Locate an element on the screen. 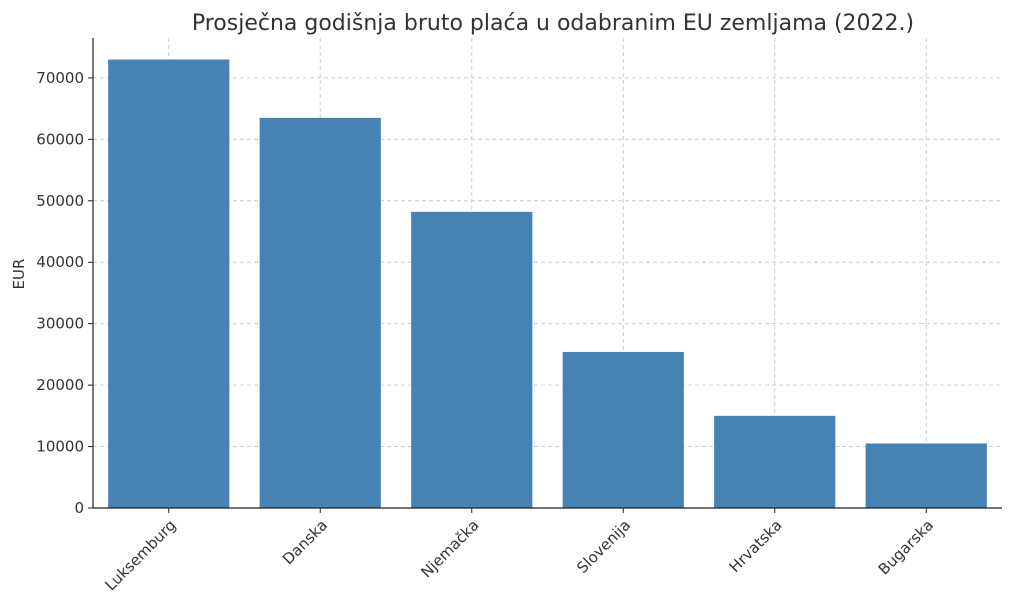  bar-slovenija is located at coordinates (623, 429).